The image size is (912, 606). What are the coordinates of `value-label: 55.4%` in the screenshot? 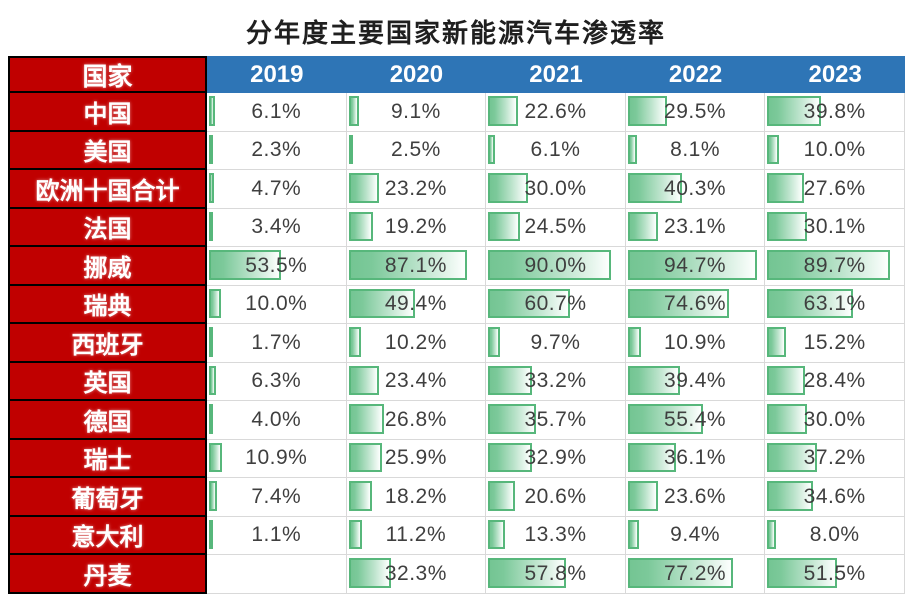 It's located at (695, 419).